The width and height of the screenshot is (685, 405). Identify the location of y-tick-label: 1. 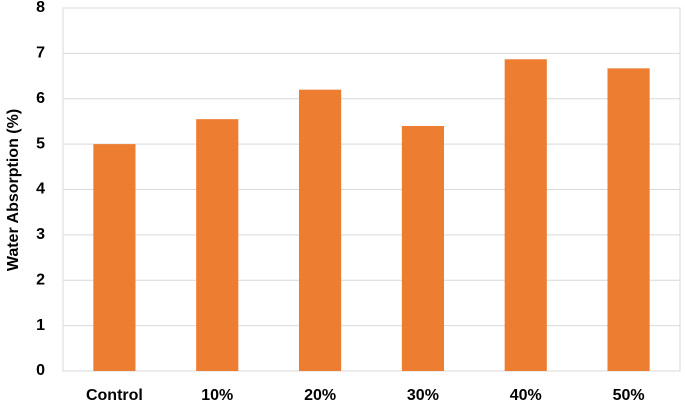
(40, 325).